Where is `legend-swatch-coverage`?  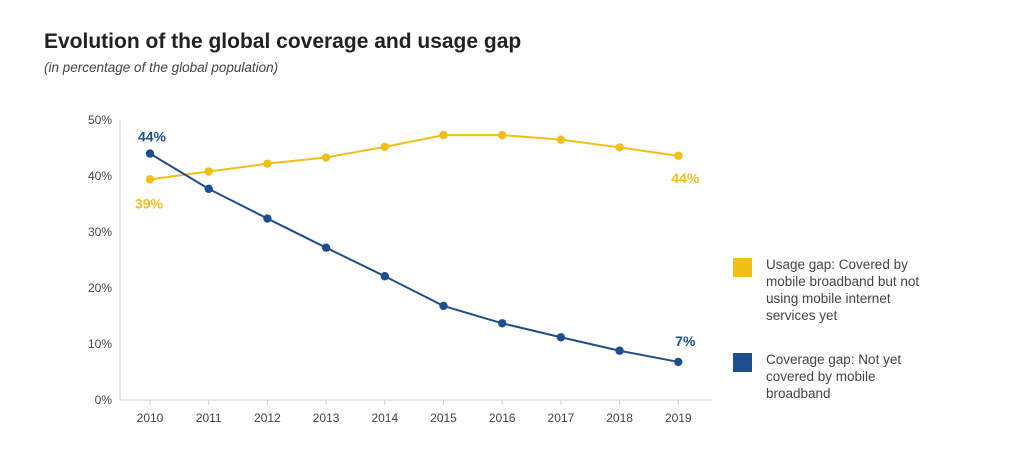
legend-swatch-coverage is located at coordinates (742, 362).